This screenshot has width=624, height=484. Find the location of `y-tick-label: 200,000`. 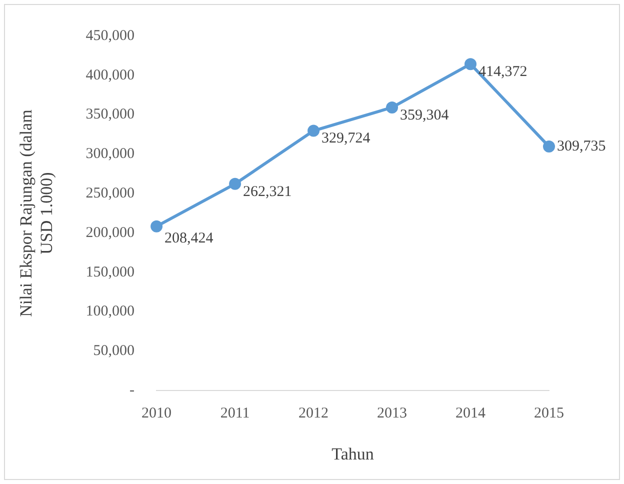

y-tick-label: 200,000 is located at coordinates (110, 232).